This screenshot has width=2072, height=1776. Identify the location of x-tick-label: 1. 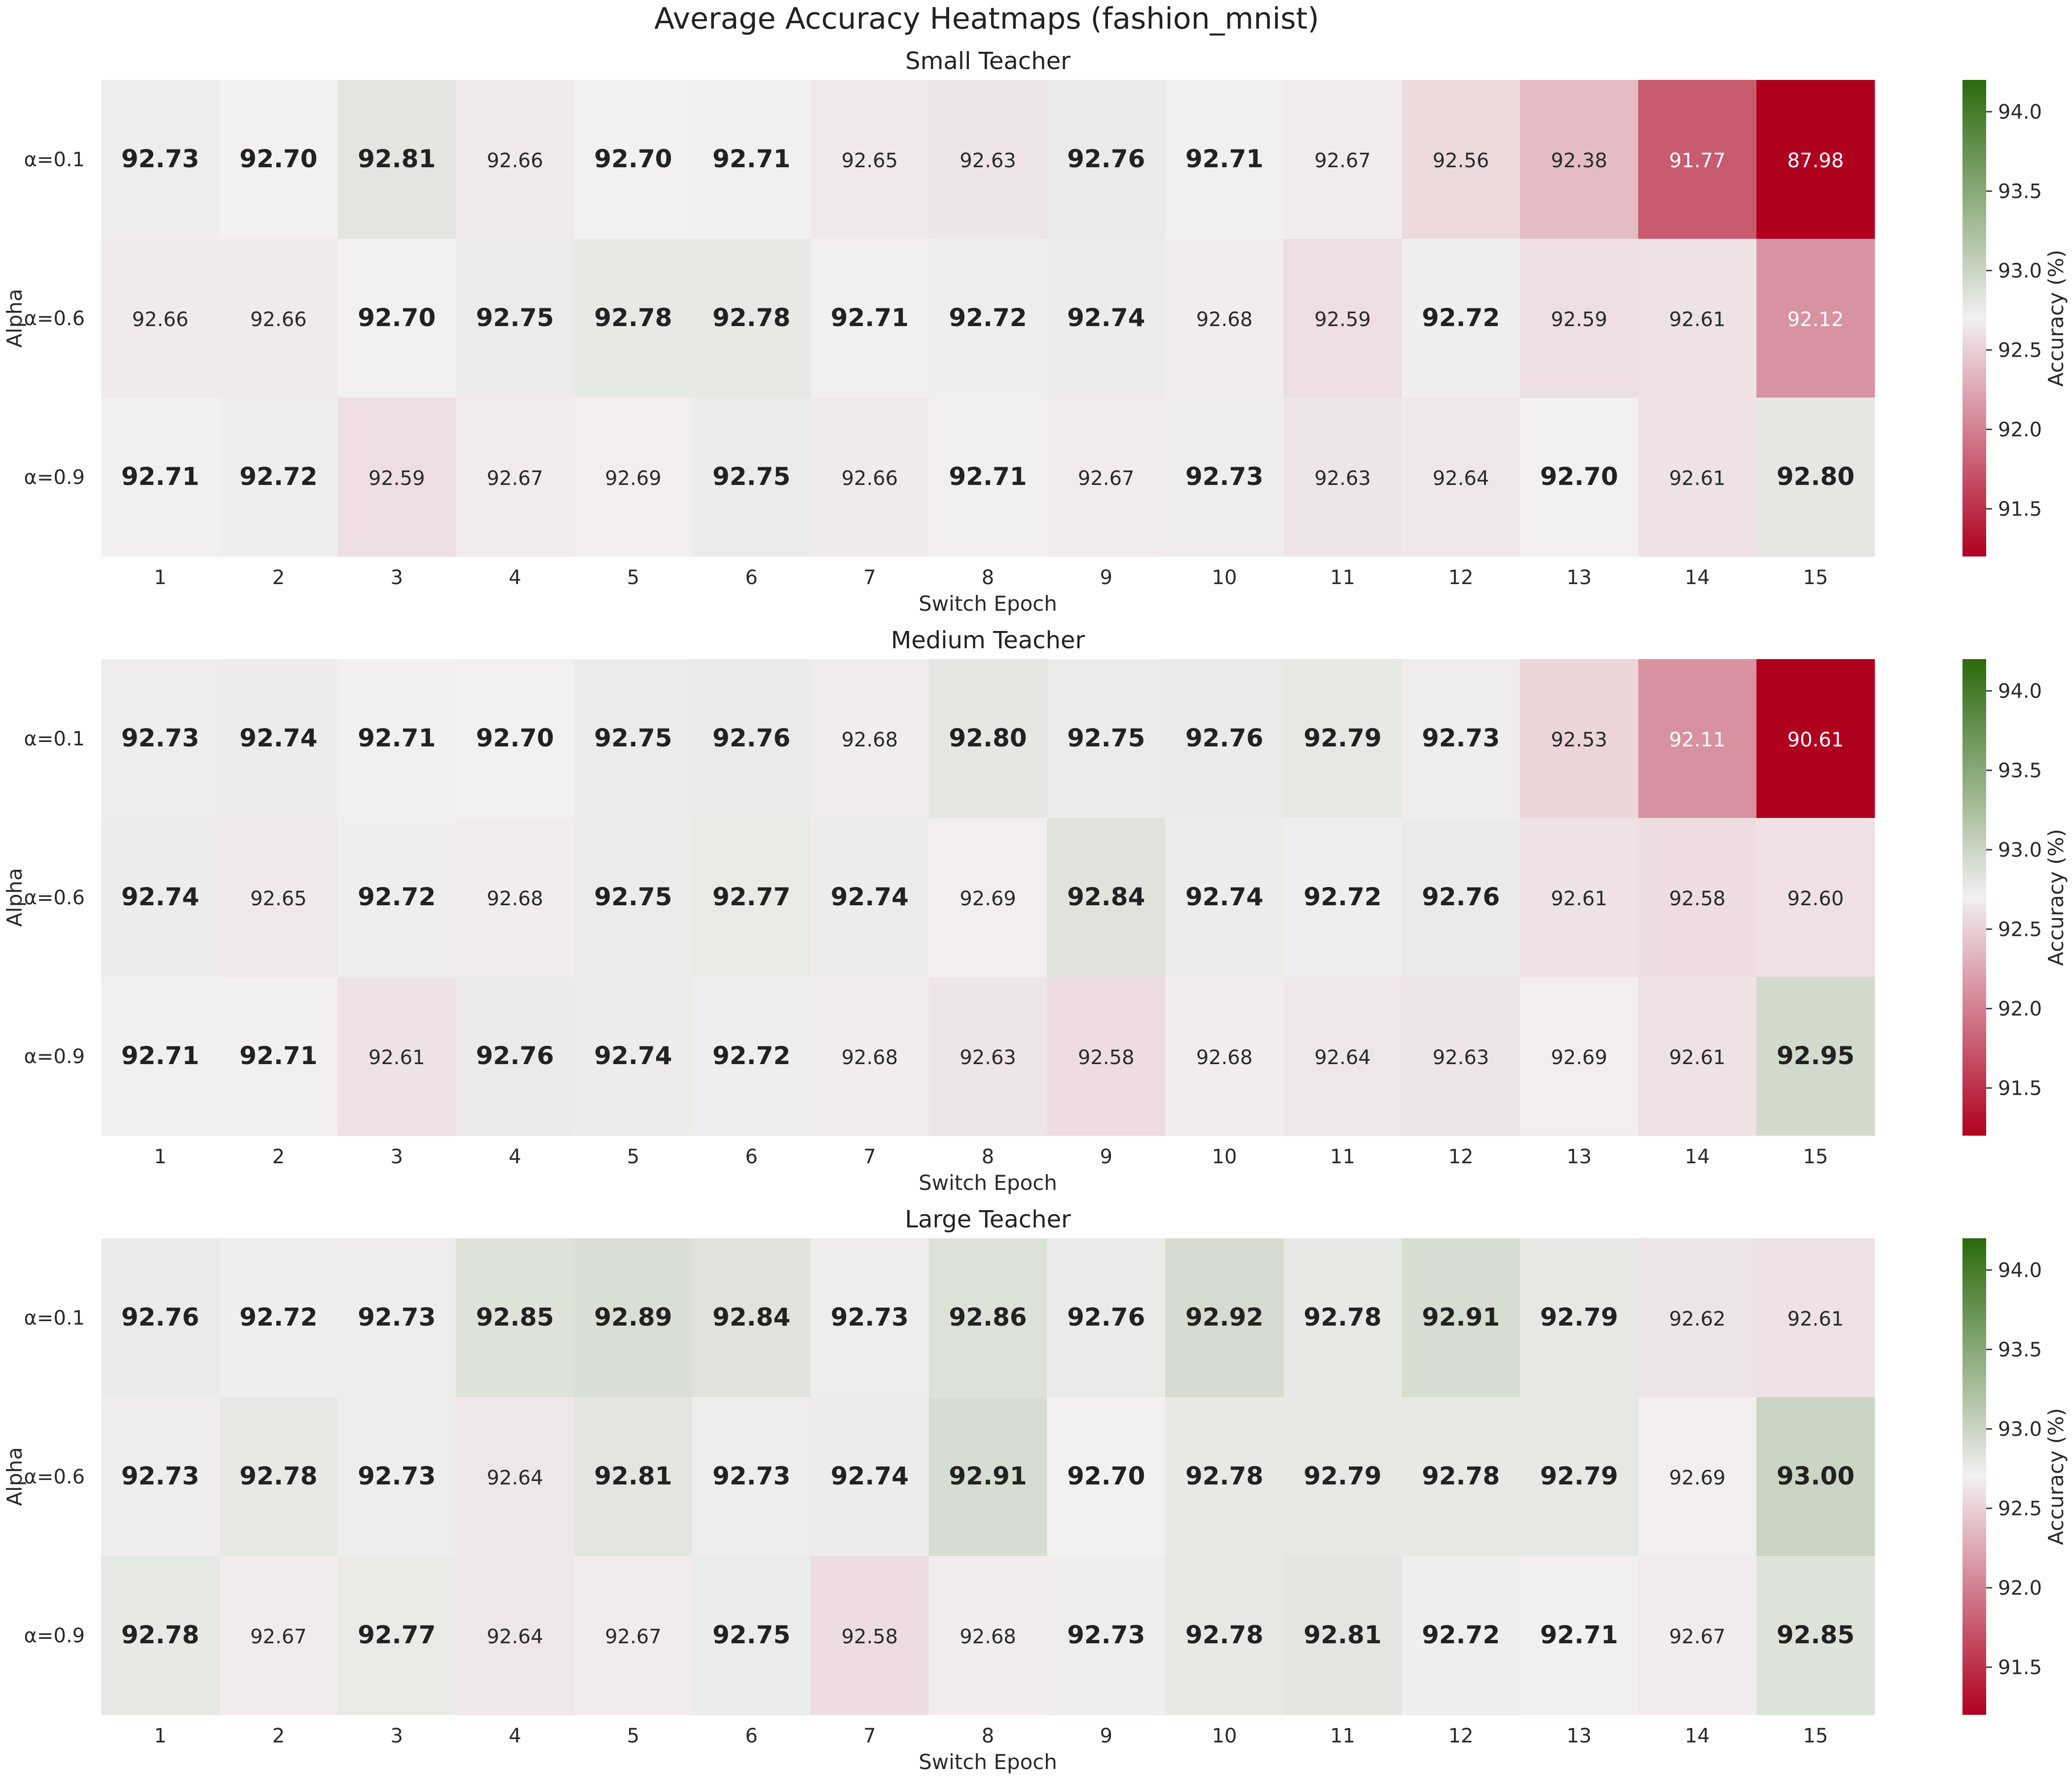
(160, 577).